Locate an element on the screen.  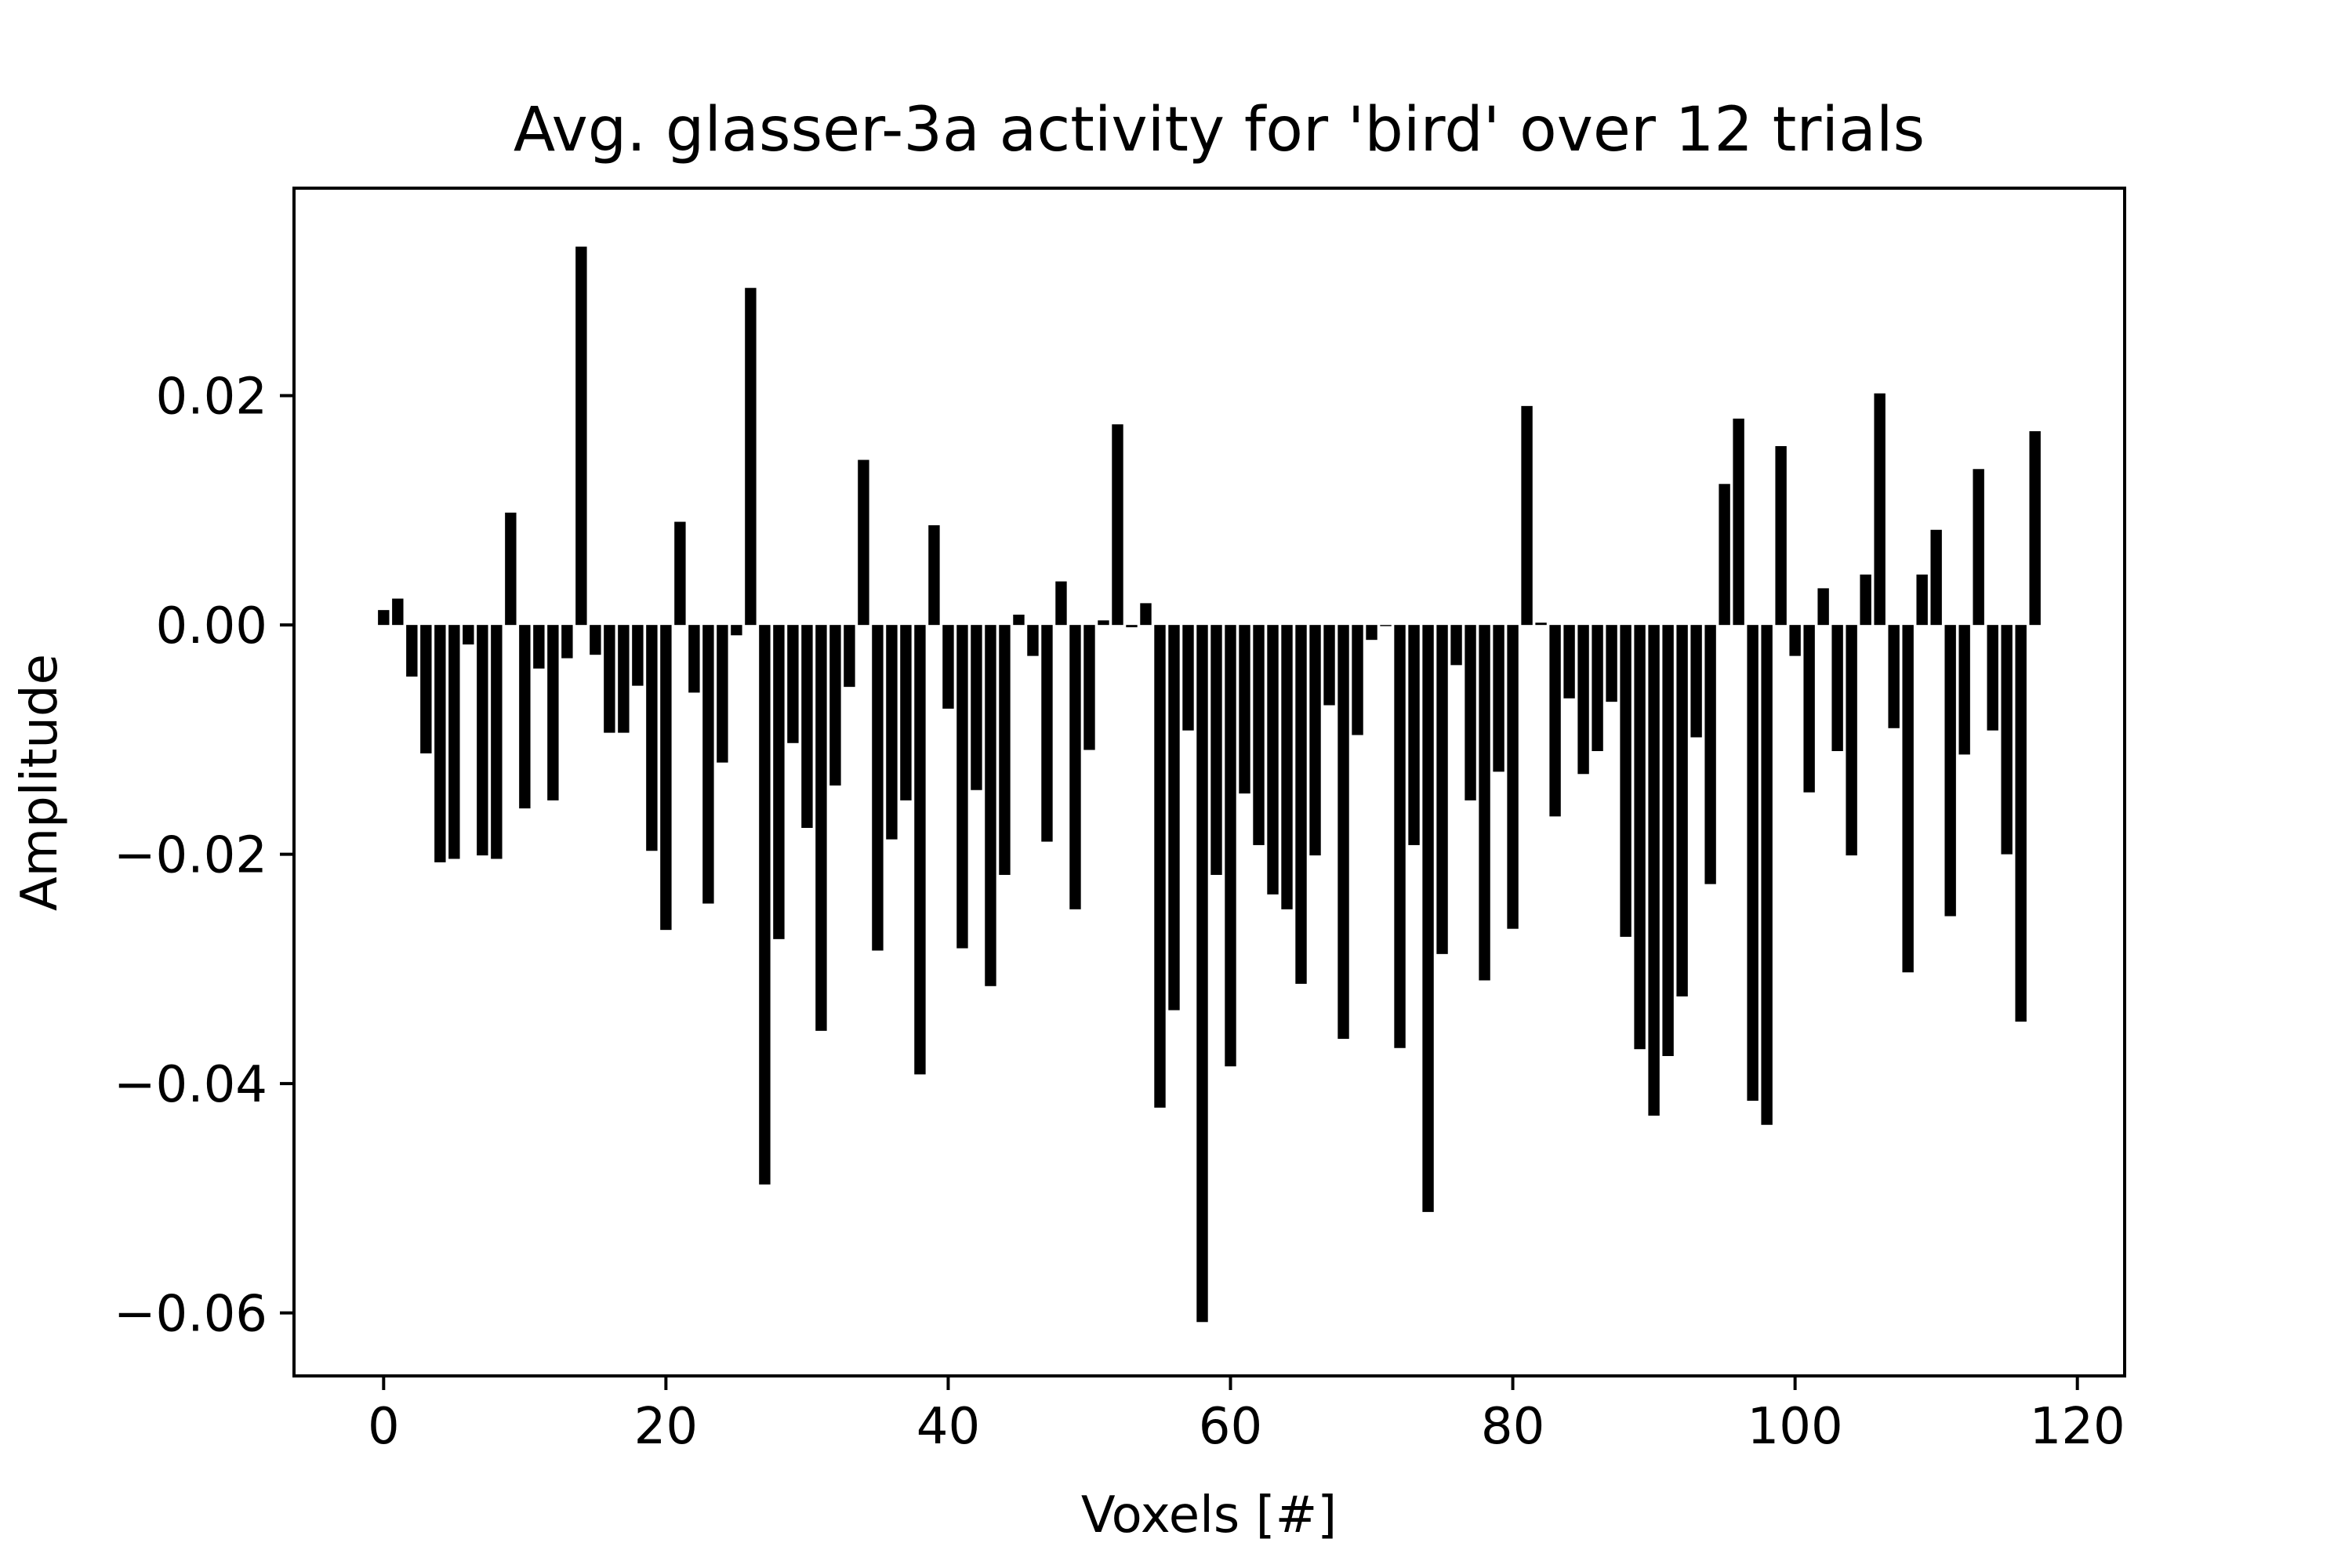
x-tick-label: 0 is located at coordinates (384, 1427).